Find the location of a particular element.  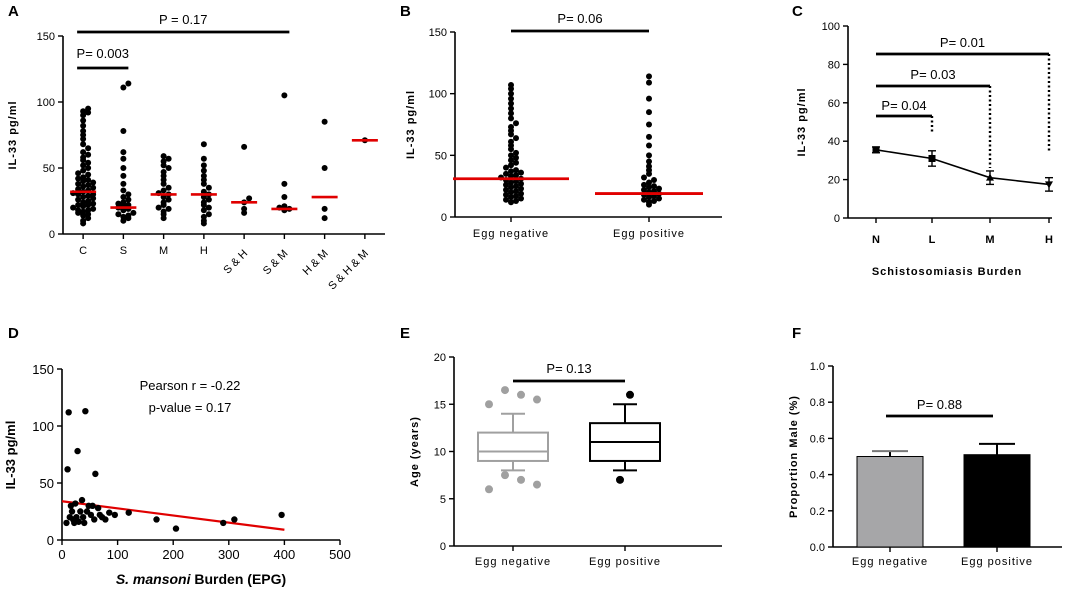

panel-letter-a: A is located at coordinates (13, 11).